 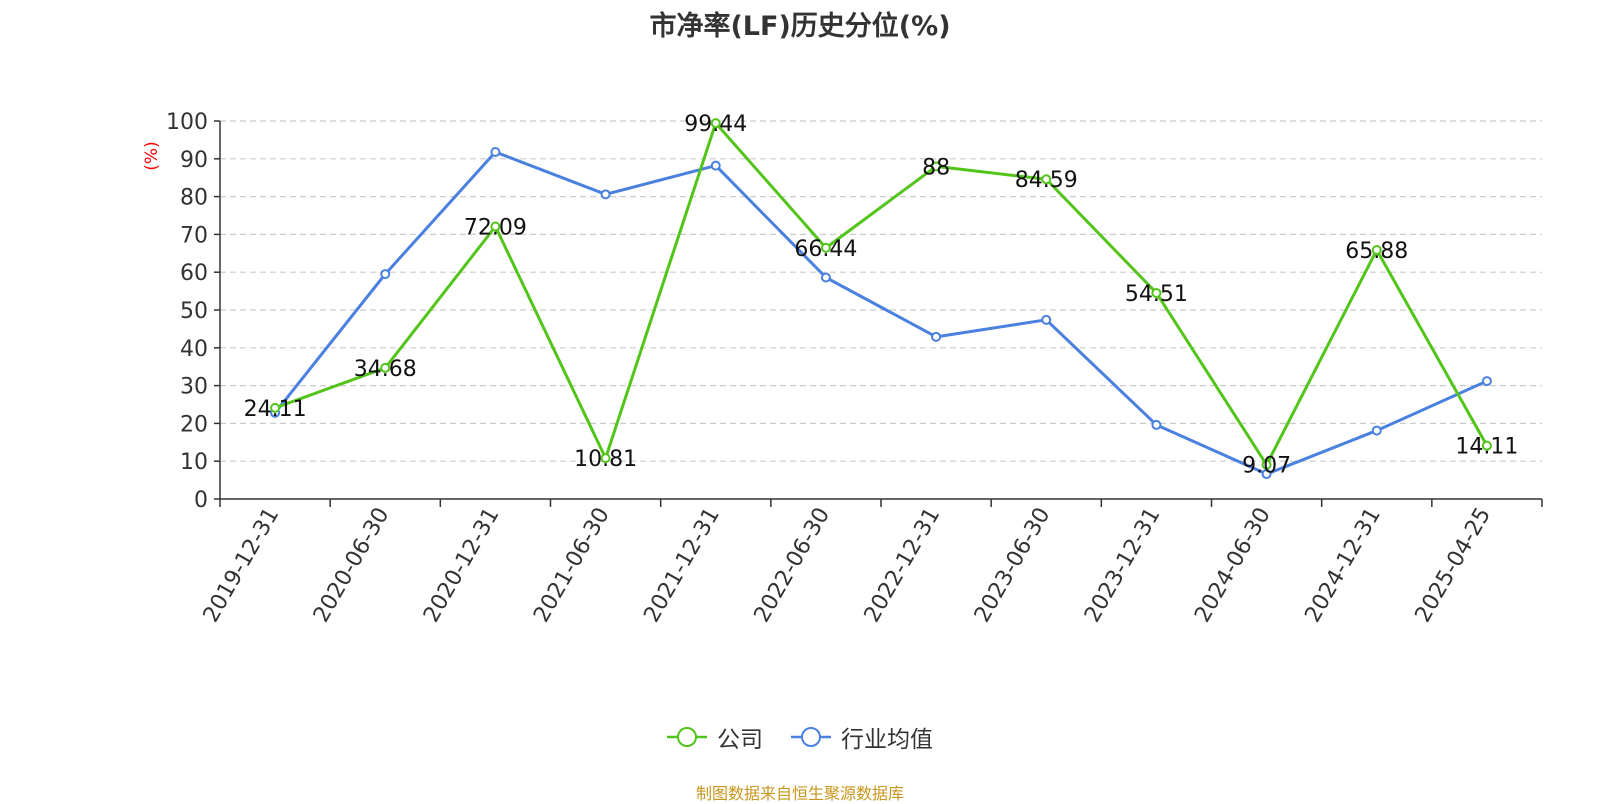 I want to click on x-tick-label: 2020-06-30, so click(x=352, y=565).